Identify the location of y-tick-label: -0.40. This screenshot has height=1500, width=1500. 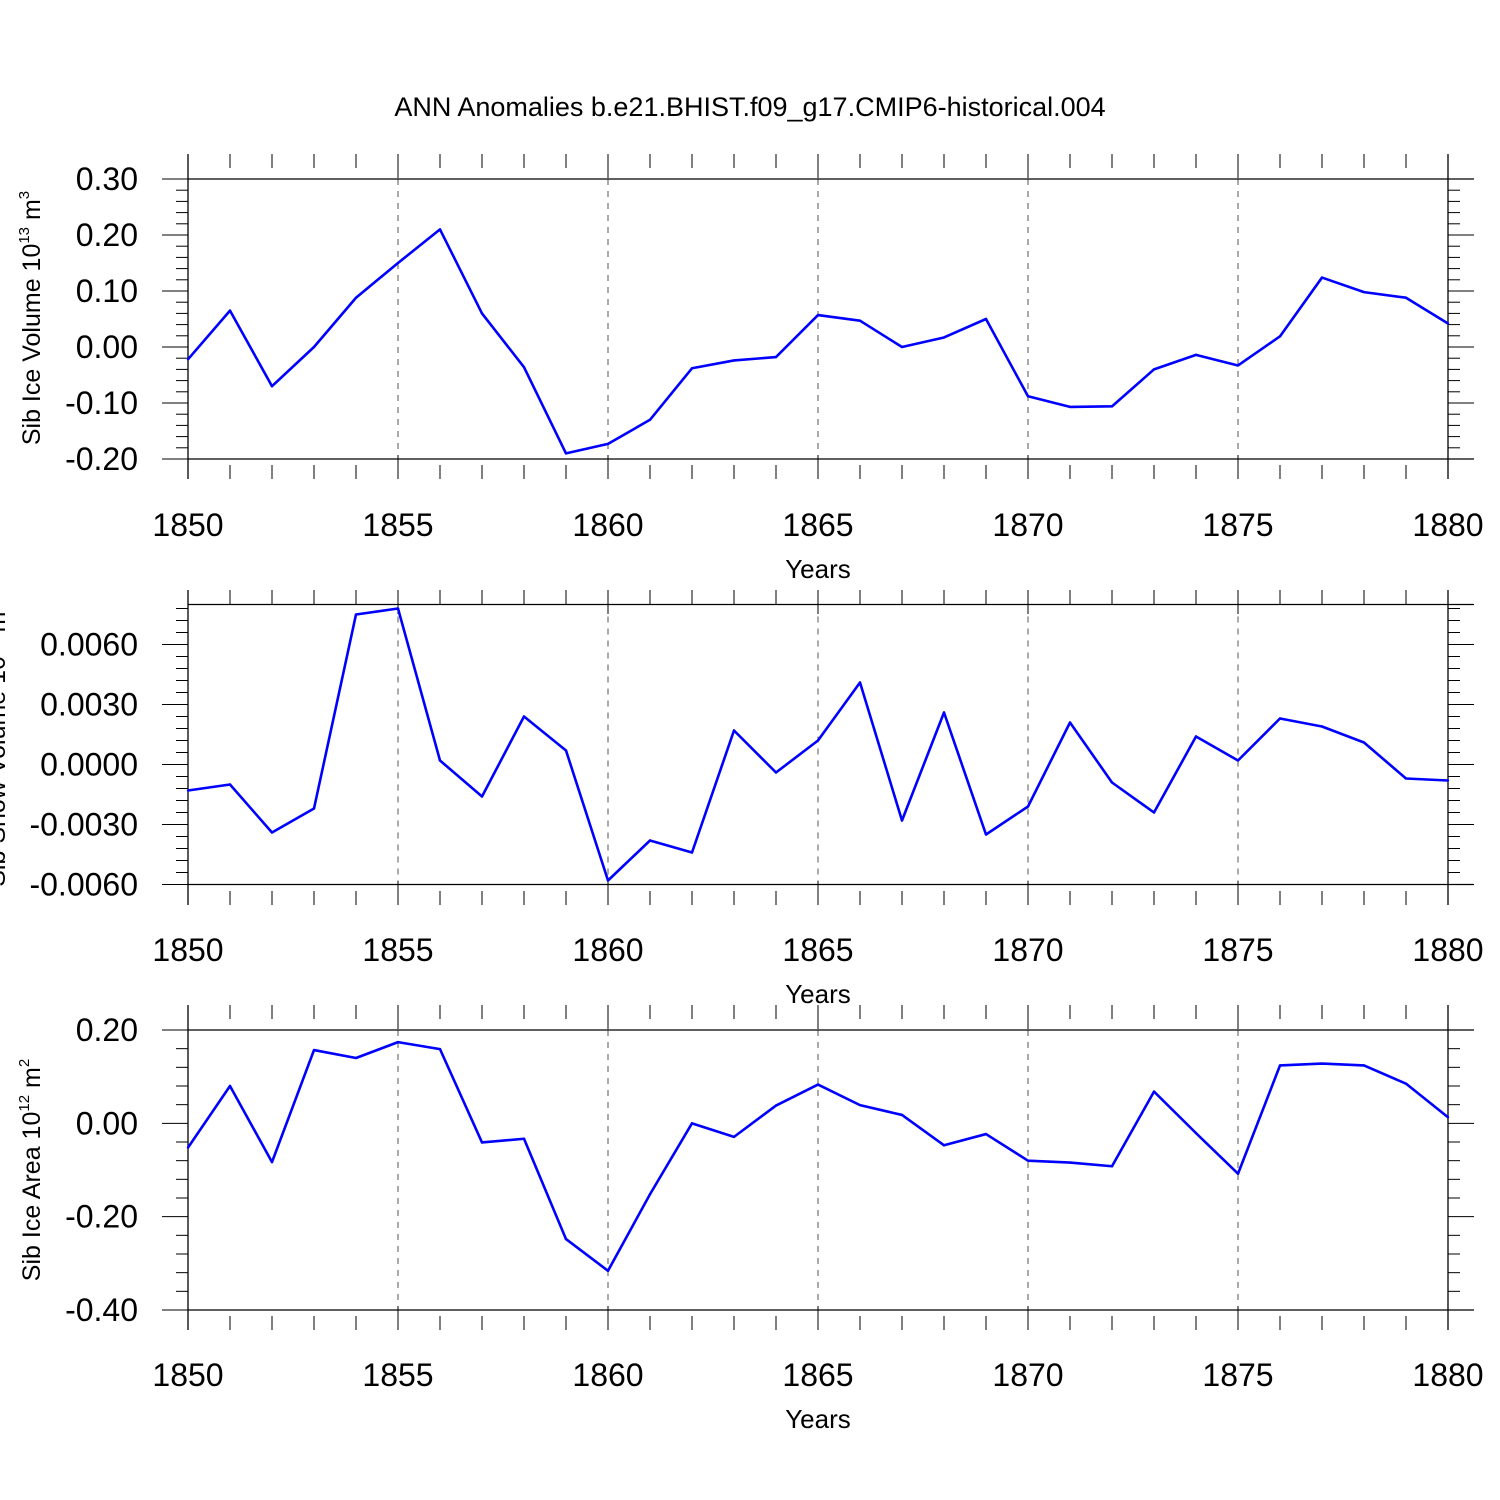
(101, 1310).